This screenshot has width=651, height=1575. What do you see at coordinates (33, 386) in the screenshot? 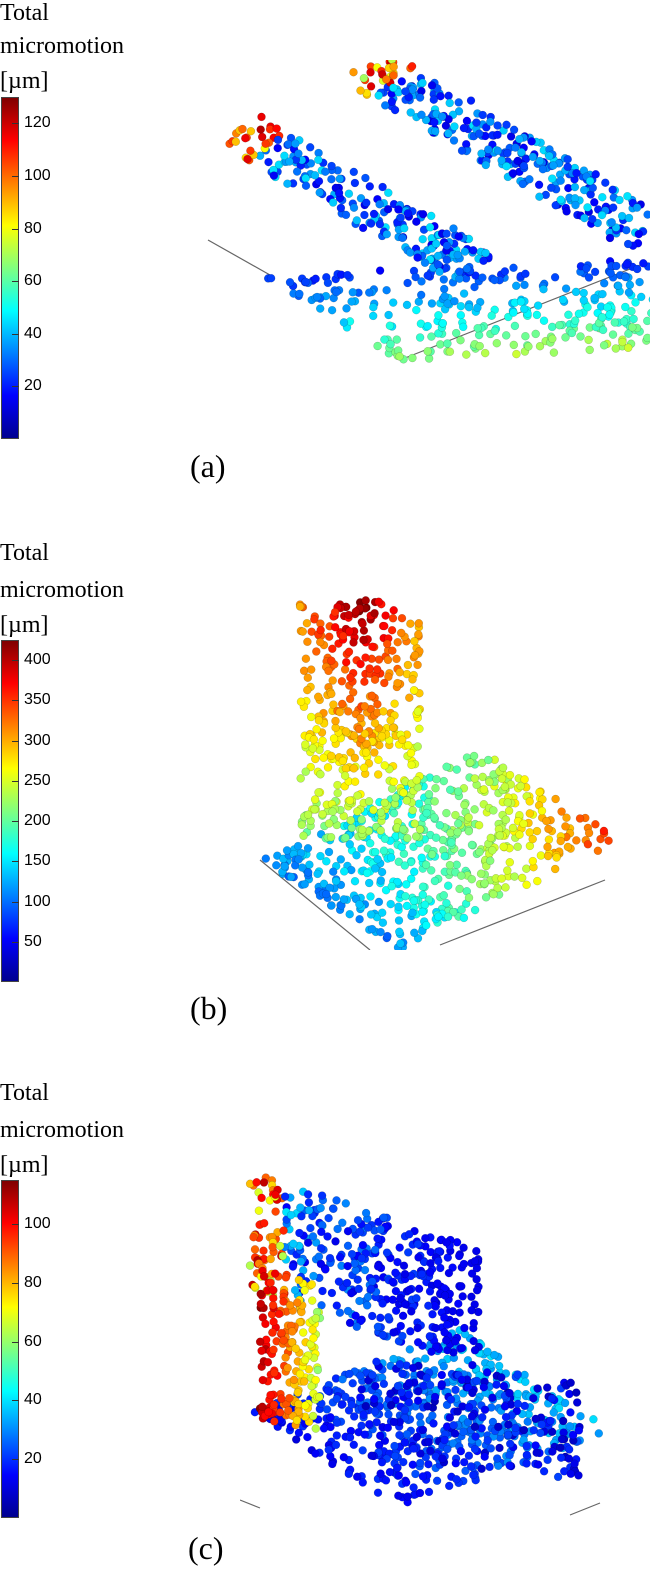
I see `colorbar-tick-label: 20` at bounding box center [33, 386].